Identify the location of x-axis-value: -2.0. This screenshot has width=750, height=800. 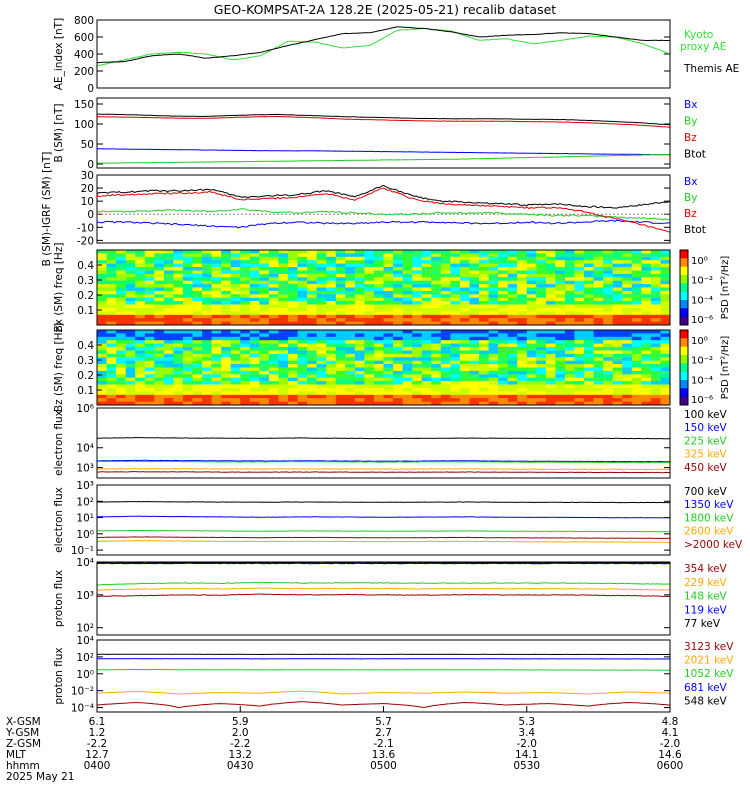
(527, 744).